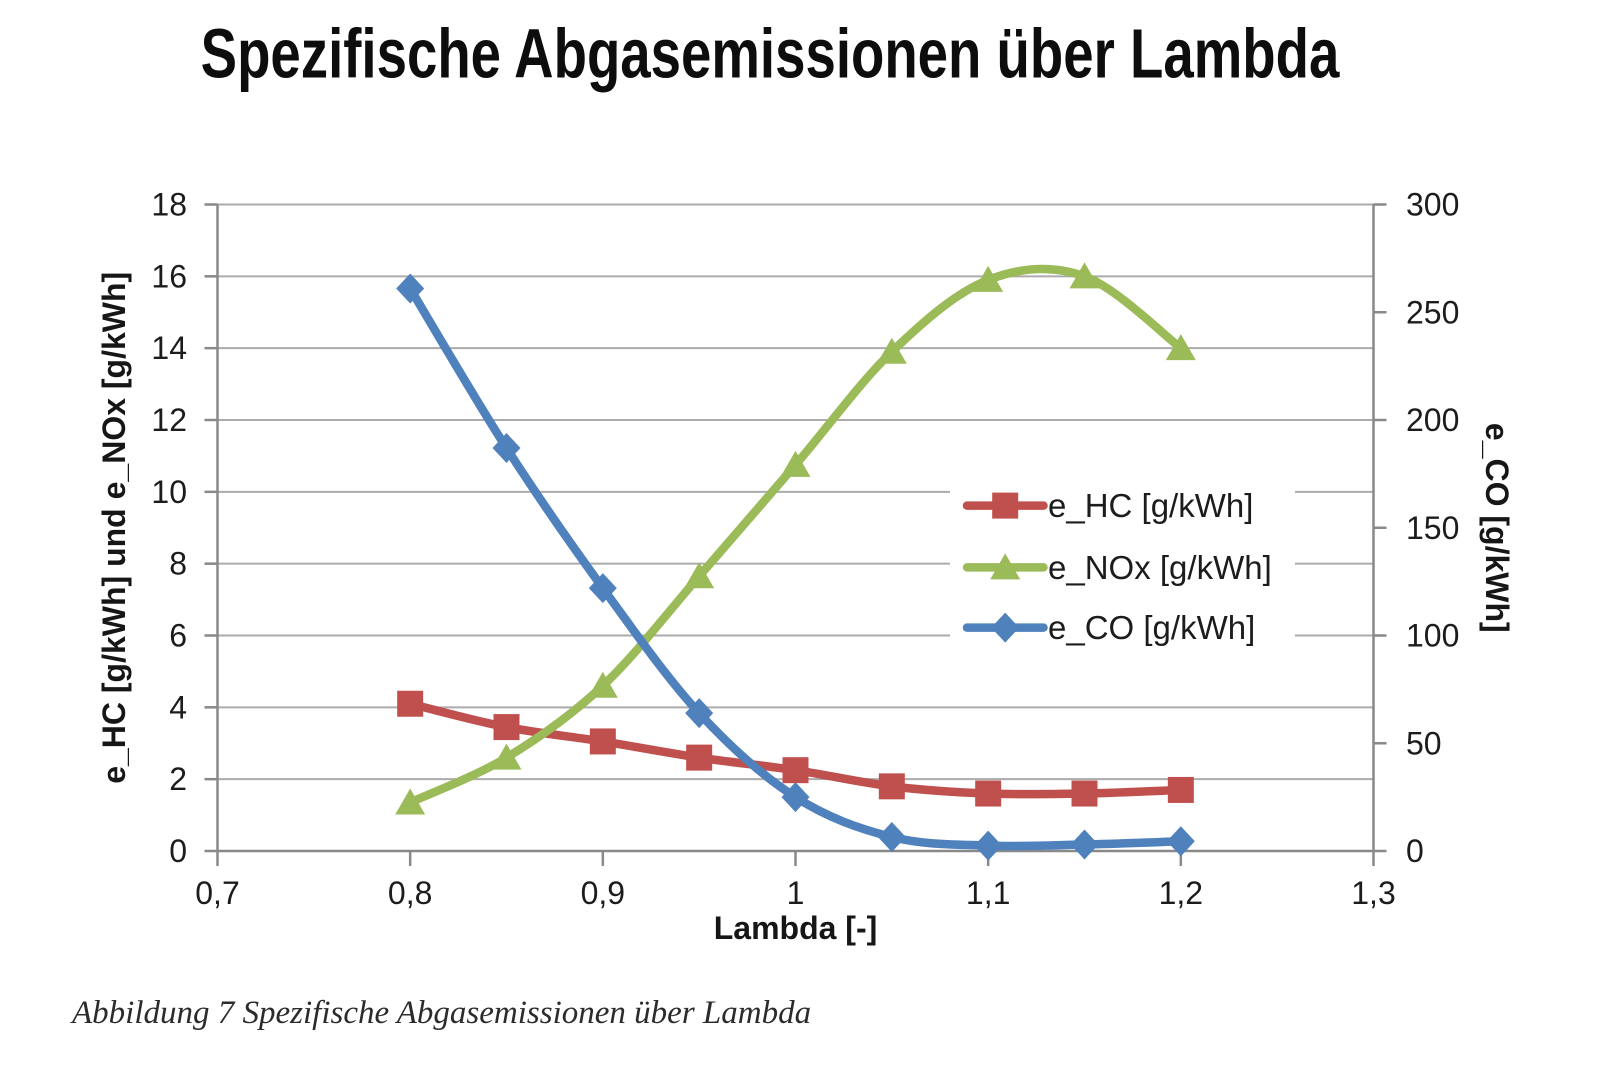 The height and width of the screenshot is (1068, 1600). Describe the element at coordinates (1424, 743) in the screenshot. I see `y-right-tick-label-50: 50` at that location.